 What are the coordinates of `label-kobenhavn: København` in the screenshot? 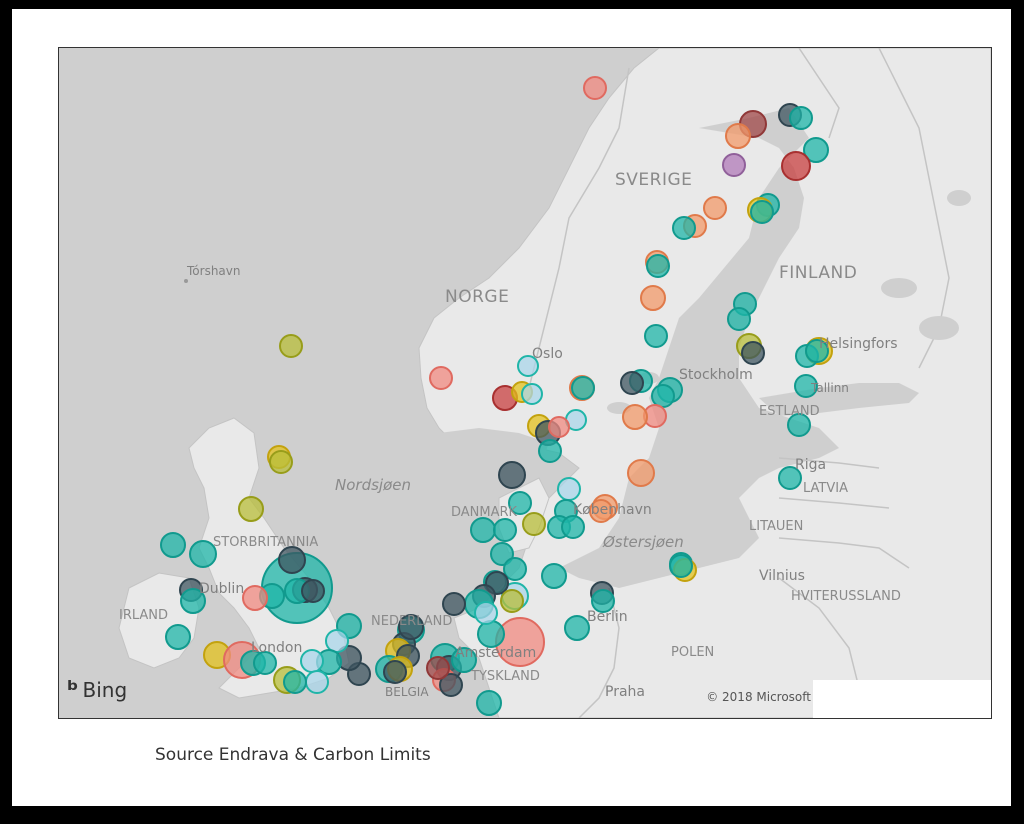 It's located at (612, 510).